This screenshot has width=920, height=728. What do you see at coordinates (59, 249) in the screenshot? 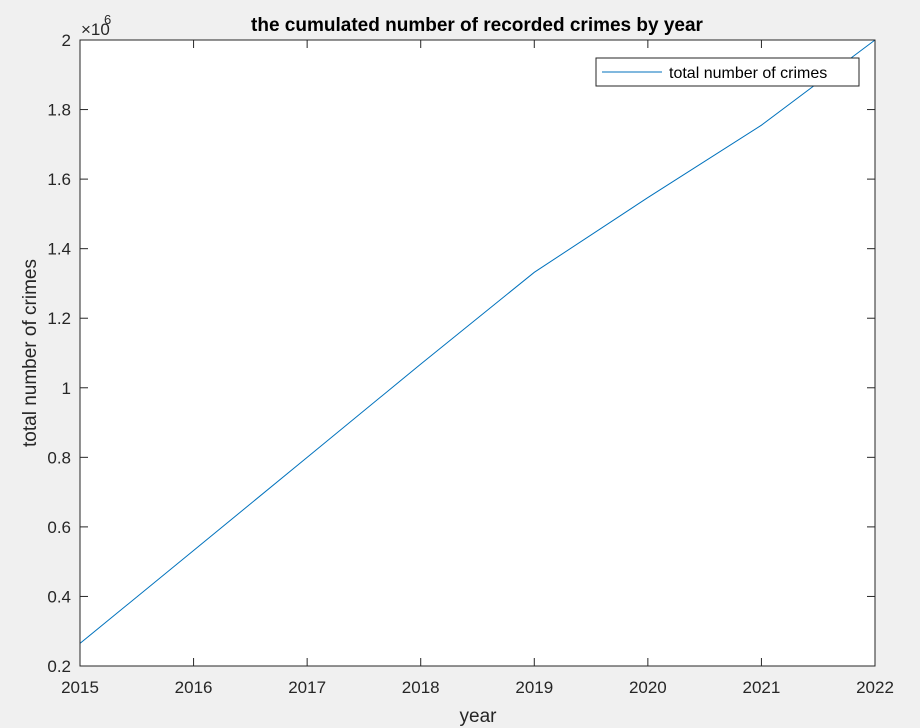
I see `y-tick-label: 1.4` at bounding box center [59, 249].